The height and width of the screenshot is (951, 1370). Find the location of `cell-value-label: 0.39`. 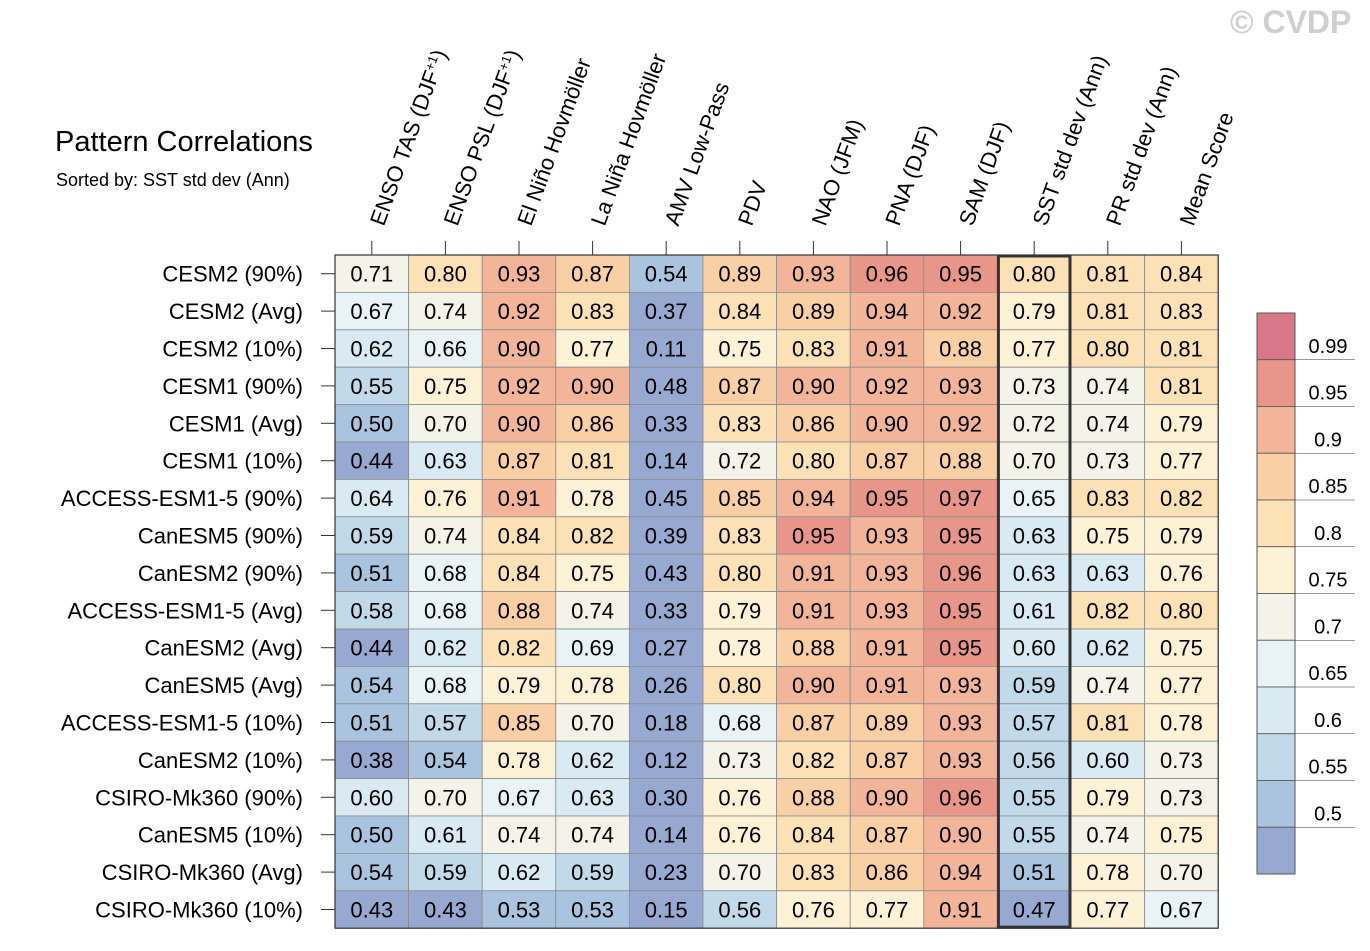

cell-value-label: 0.39 is located at coordinates (666, 536).